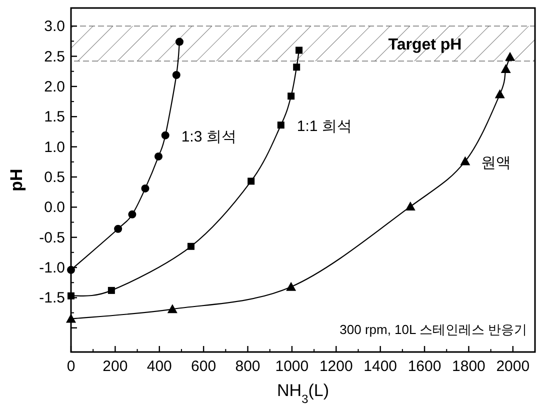  What do you see at coordinates (16, 180) in the screenshot?
I see `y-axis-title: pH` at bounding box center [16, 180].